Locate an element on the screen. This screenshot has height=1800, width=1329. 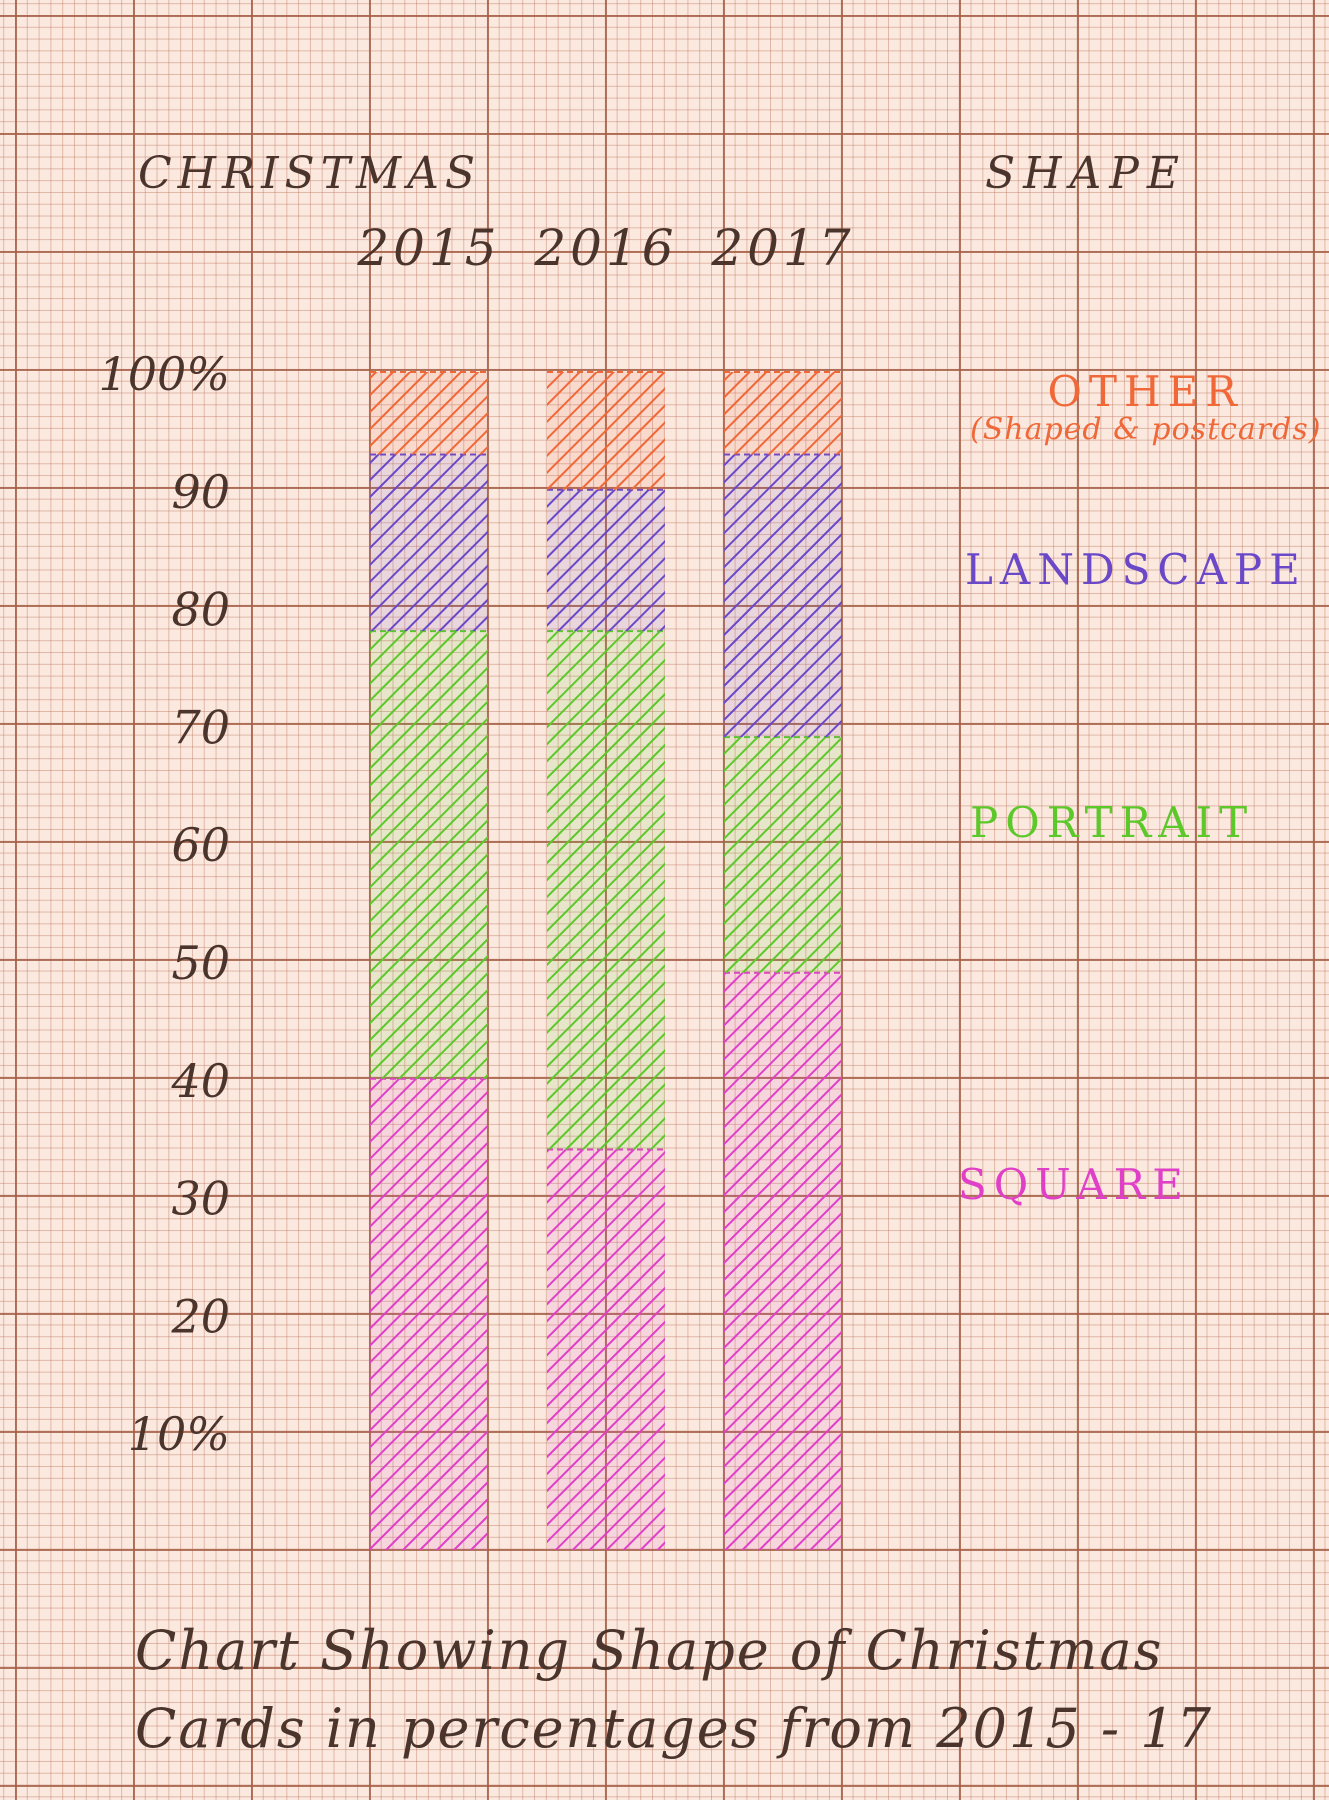
y-tick-label-60: 60 is located at coordinates (200, 845).